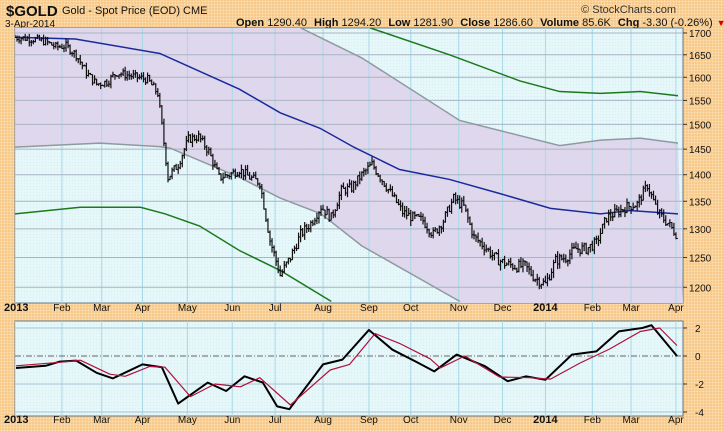 The width and height of the screenshot is (724, 432). What do you see at coordinates (700, 78) in the screenshot?
I see `y-tick-label: 1600` at bounding box center [700, 78].